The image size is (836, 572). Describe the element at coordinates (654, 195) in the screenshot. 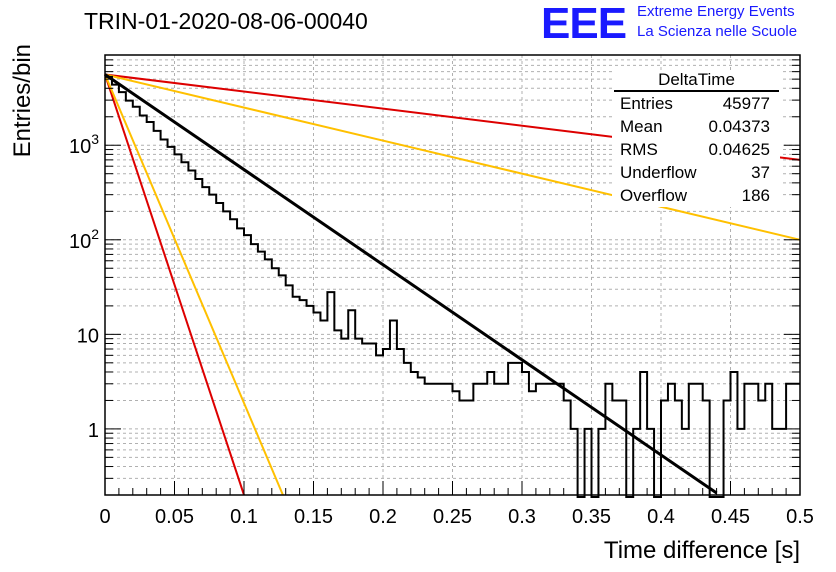

I see `stats-label: Overflow` at that location.